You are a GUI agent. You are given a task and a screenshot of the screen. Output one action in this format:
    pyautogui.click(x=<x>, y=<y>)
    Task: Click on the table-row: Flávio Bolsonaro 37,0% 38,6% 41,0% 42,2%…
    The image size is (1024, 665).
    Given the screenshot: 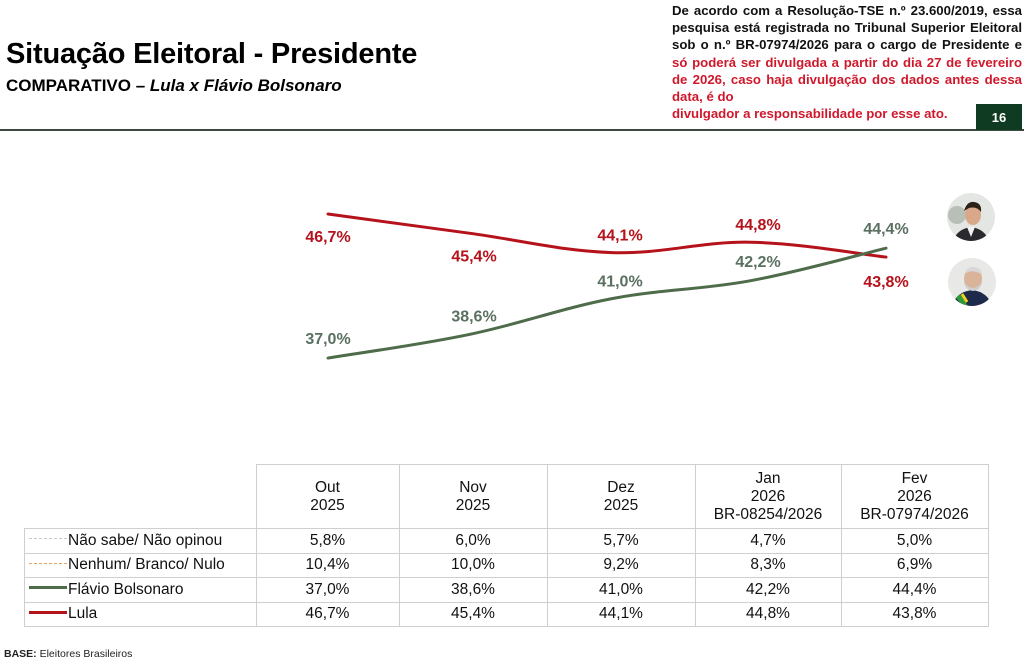 What is the action you would take?
    pyautogui.click(x=506, y=590)
    